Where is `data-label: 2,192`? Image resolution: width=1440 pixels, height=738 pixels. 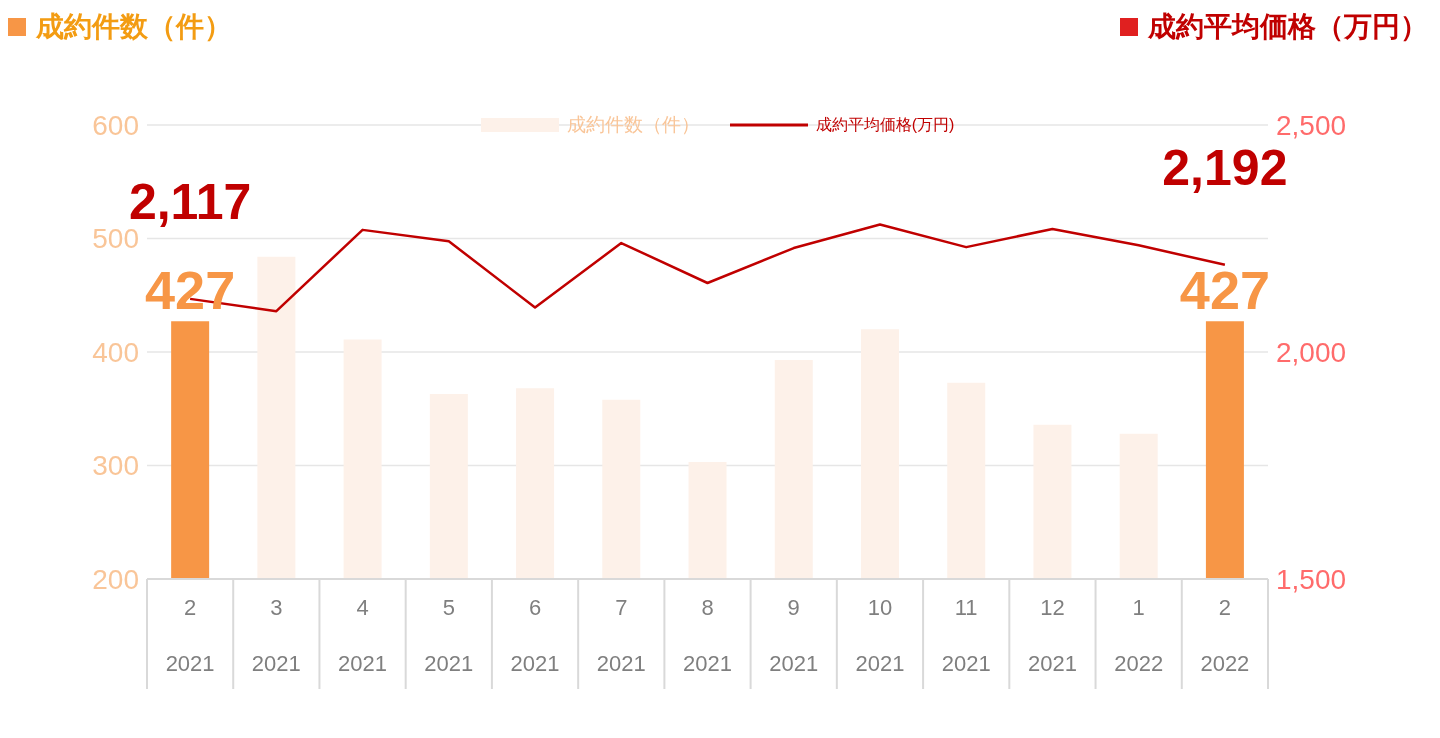 data-label: 2,192 is located at coordinates (1225, 167).